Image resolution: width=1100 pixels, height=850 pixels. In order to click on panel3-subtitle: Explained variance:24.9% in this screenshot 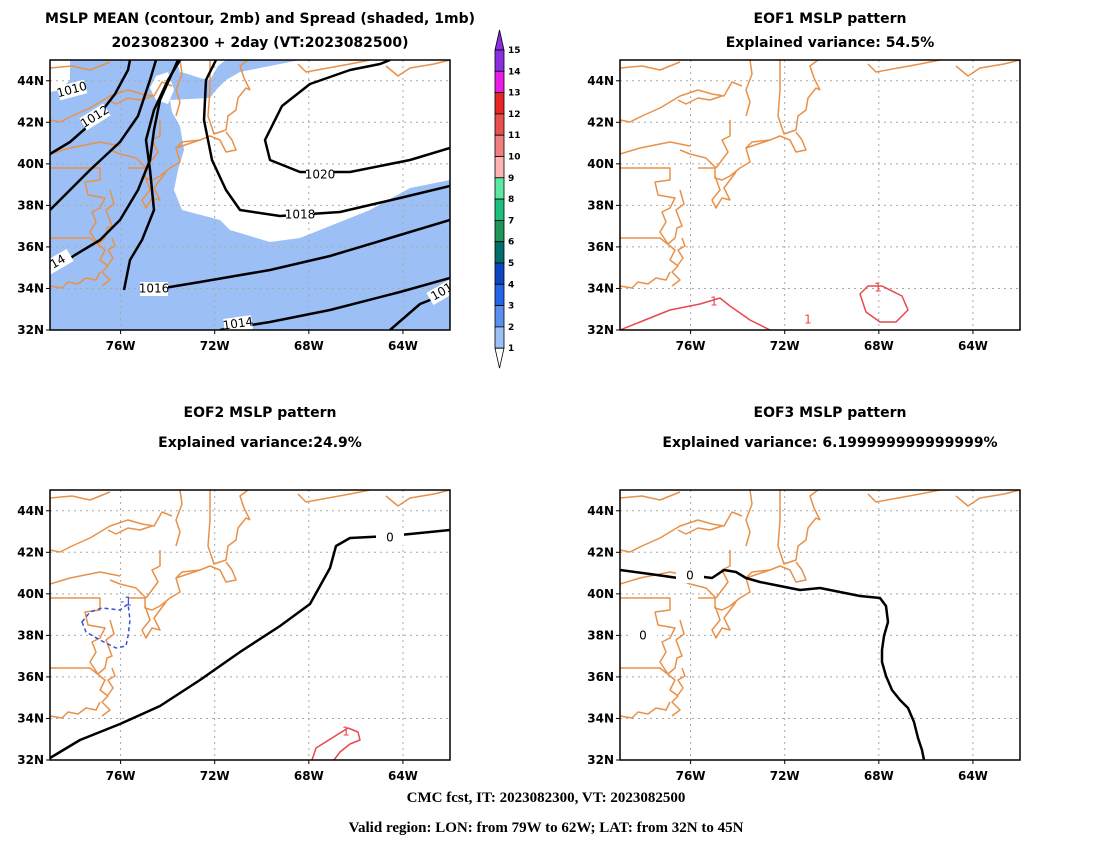, I will do `click(260, 443)`.